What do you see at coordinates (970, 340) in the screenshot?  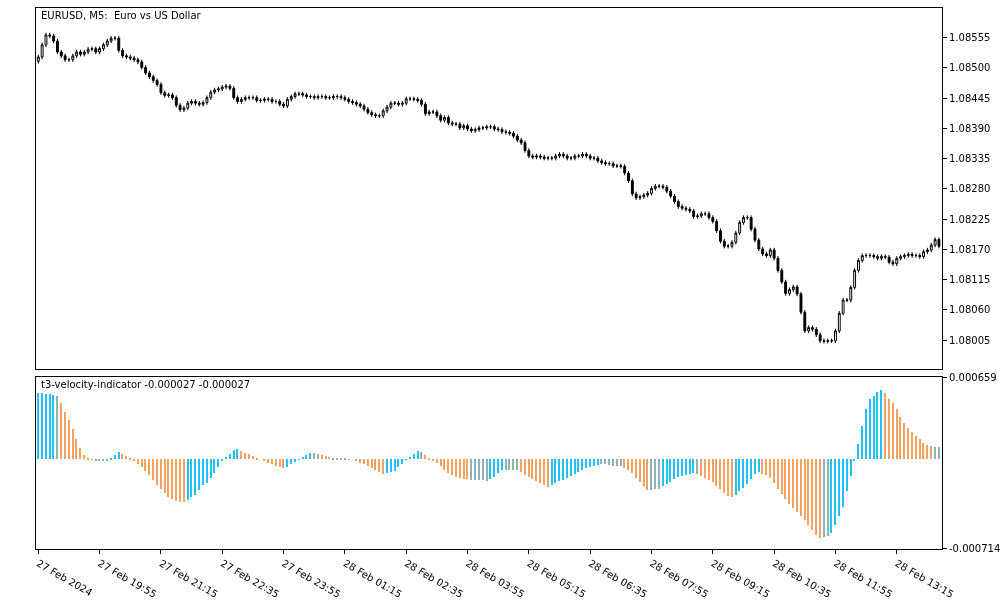 I see `y-tick-label: 1.08005` at bounding box center [970, 340].